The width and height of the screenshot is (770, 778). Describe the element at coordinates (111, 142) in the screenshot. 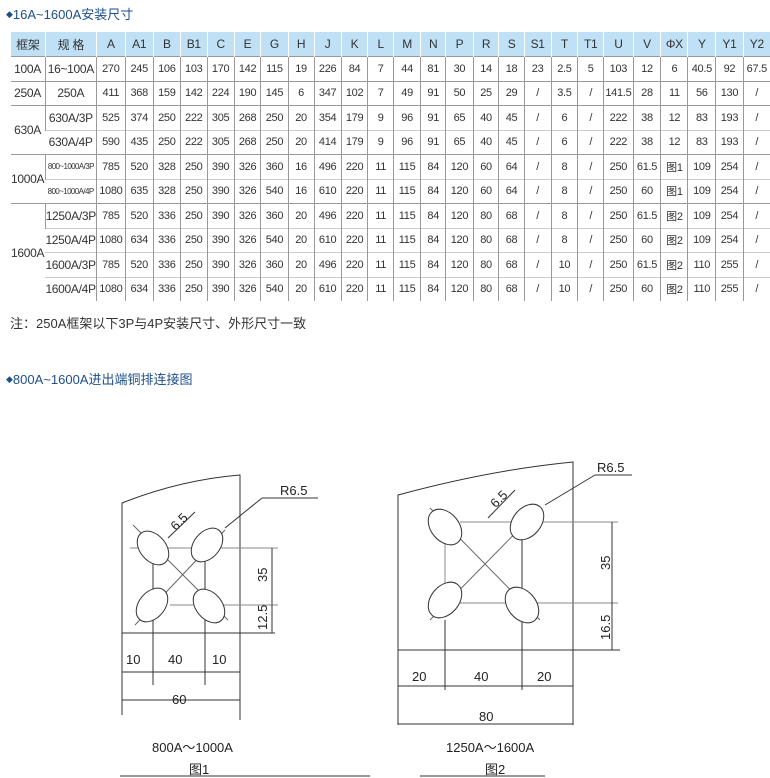

I see `value-cell: 590` at that location.